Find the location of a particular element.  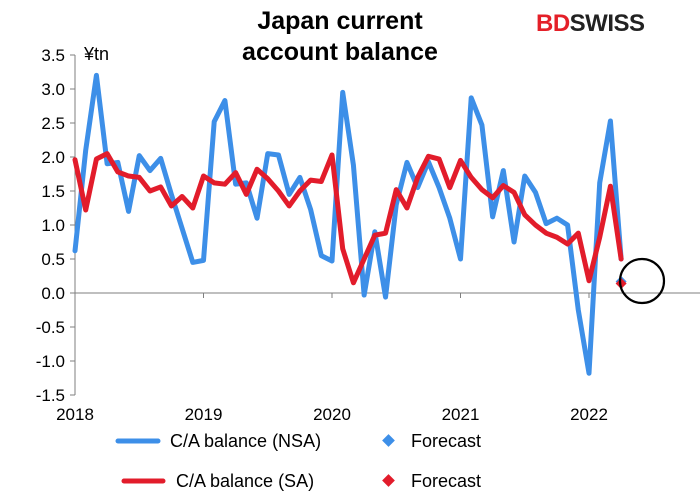

y-tick-label: 1.0 is located at coordinates (53, 225).